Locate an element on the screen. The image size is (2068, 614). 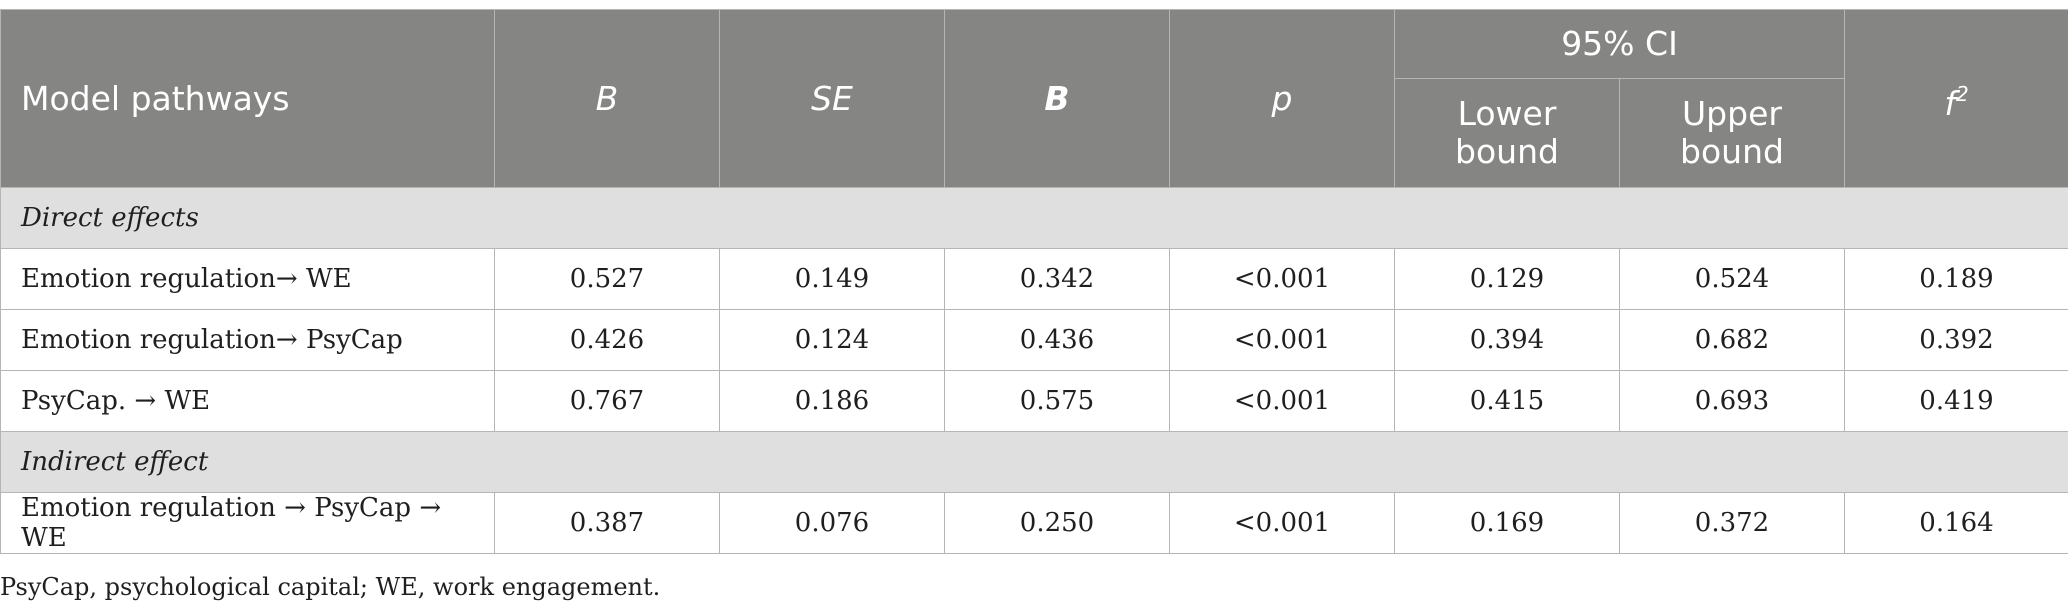
header-f2-base: f is located at coordinates (1950, 103).